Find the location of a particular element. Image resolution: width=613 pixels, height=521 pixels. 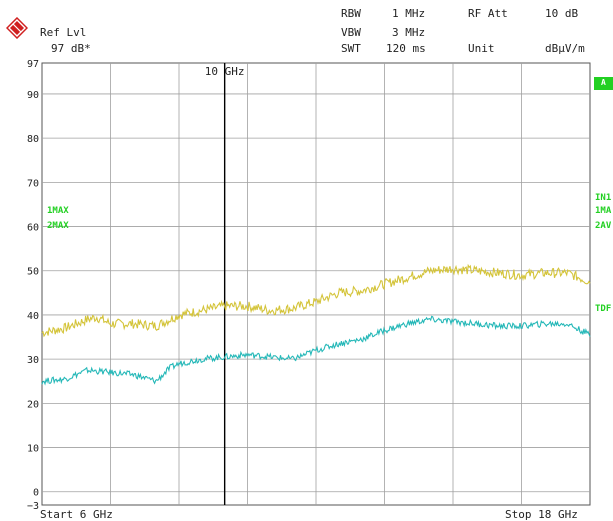

y-tick-label: 70 is located at coordinates (33, 183).